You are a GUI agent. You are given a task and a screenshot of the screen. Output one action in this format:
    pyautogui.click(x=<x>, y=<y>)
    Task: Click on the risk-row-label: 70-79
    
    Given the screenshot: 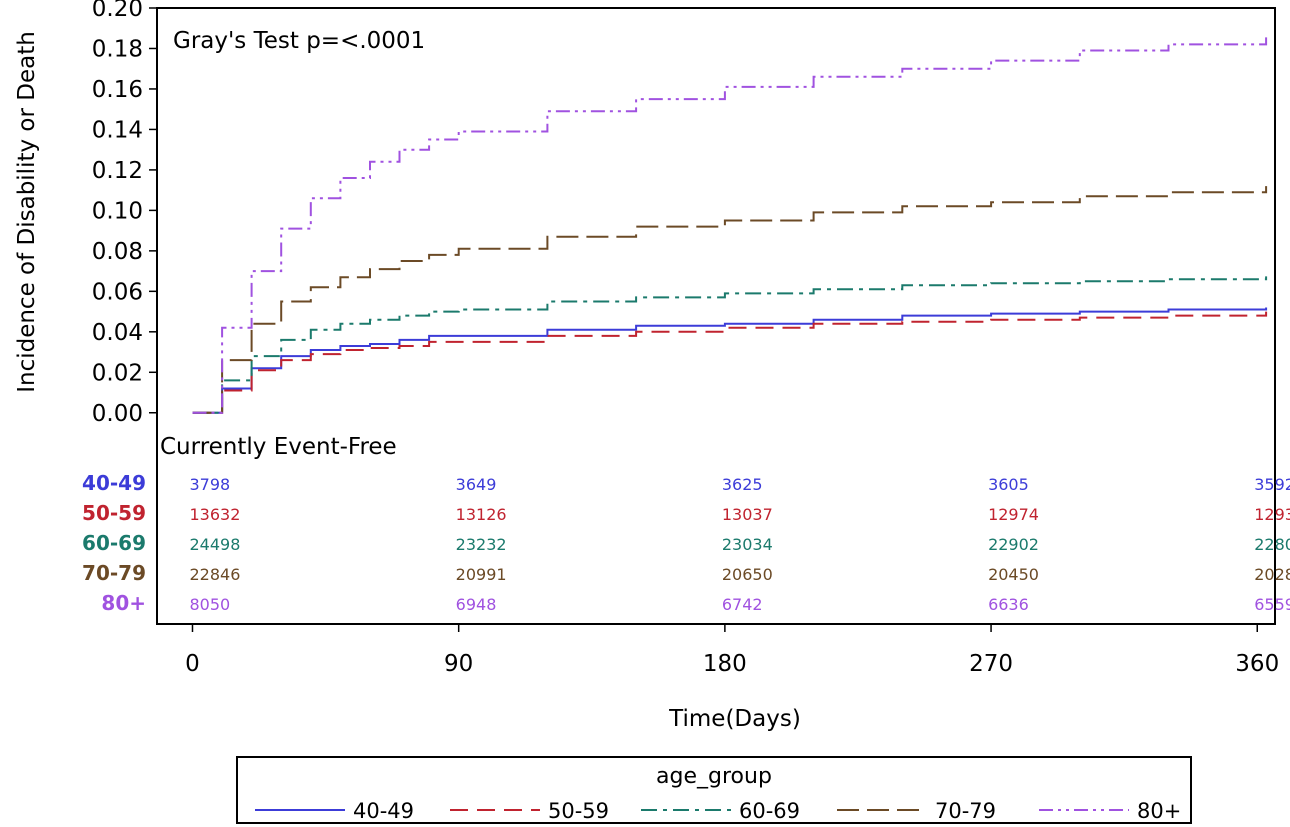 What is the action you would take?
    pyautogui.click(x=114, y=573)
    